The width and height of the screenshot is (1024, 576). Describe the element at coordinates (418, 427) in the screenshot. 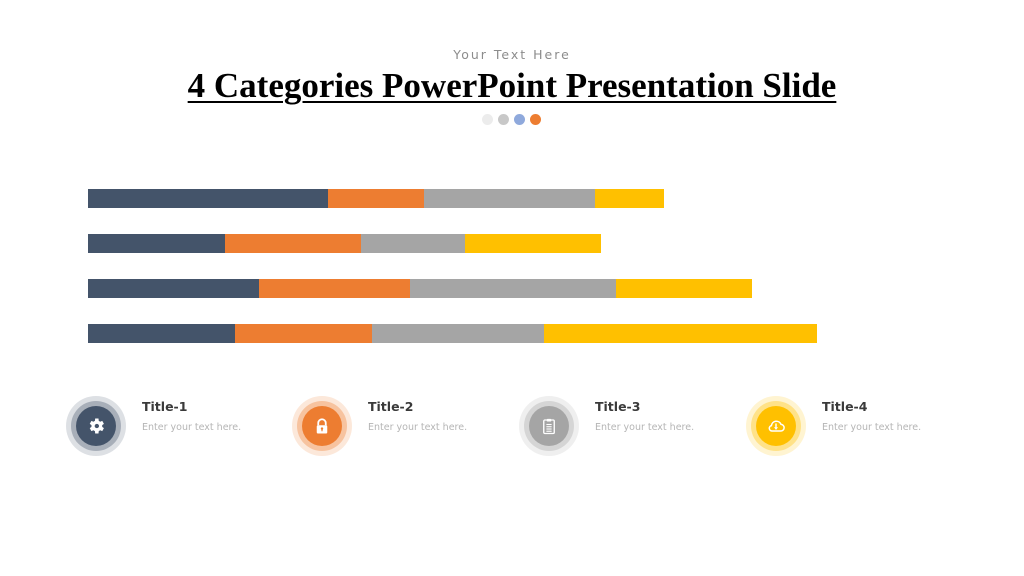

I see `legend-desc-2: Enter your text here.` at that location.